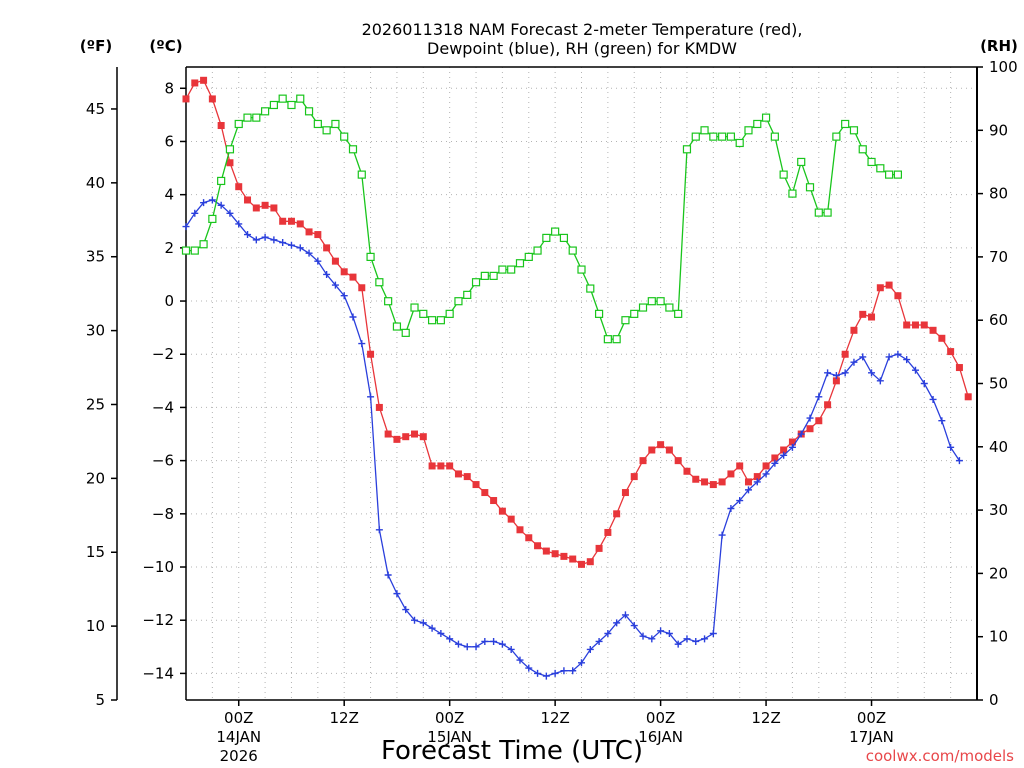  Describe the element at coordinates (554, 718) in the screenshot. I see `x-tick-label: 12Z` at that location.